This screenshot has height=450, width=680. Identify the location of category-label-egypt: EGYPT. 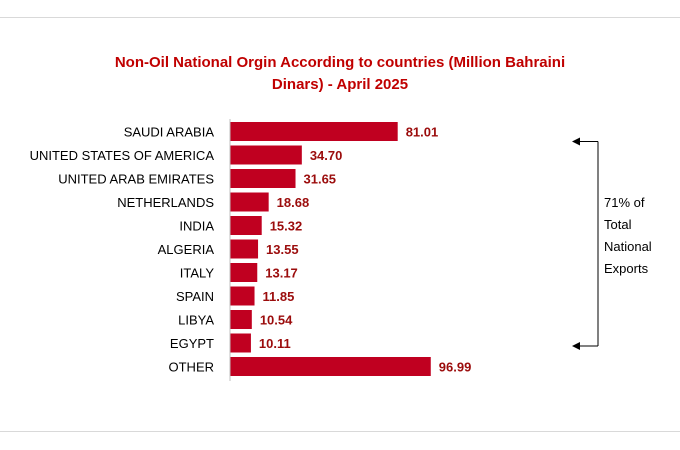
(192, 343).